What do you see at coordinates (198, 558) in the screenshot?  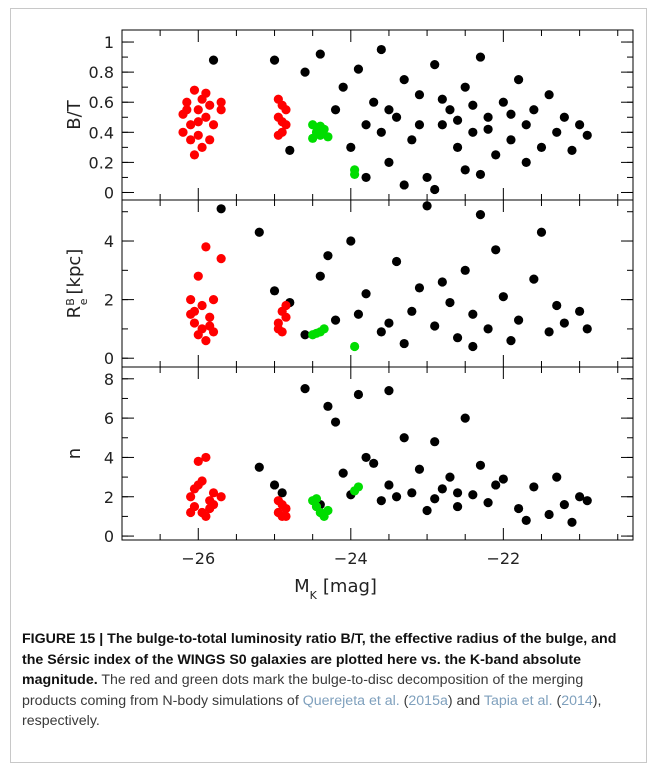 I see `x-tick-label: −26` at bounding box center [198, 558].